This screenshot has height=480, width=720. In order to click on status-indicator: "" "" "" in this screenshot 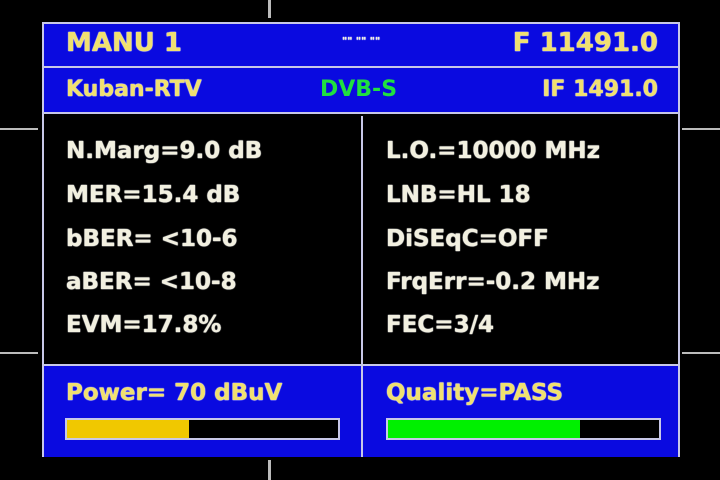, I will do `click(361, 41)`.